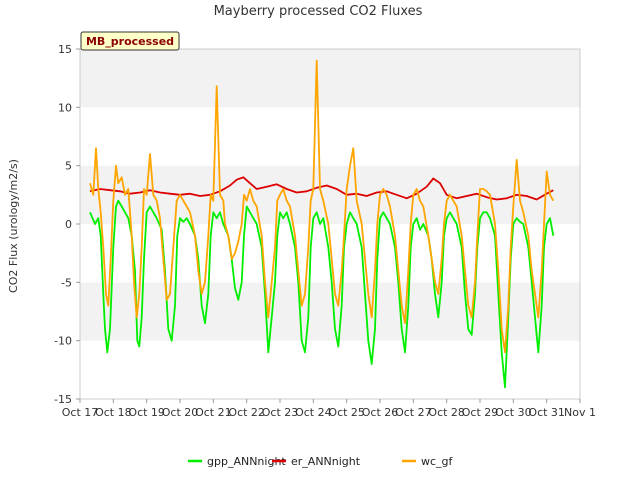 Image resolution: width=640 pixels, height=480 pixels. I want to click on x-tick-label: Oct 25, so click(346, 412).